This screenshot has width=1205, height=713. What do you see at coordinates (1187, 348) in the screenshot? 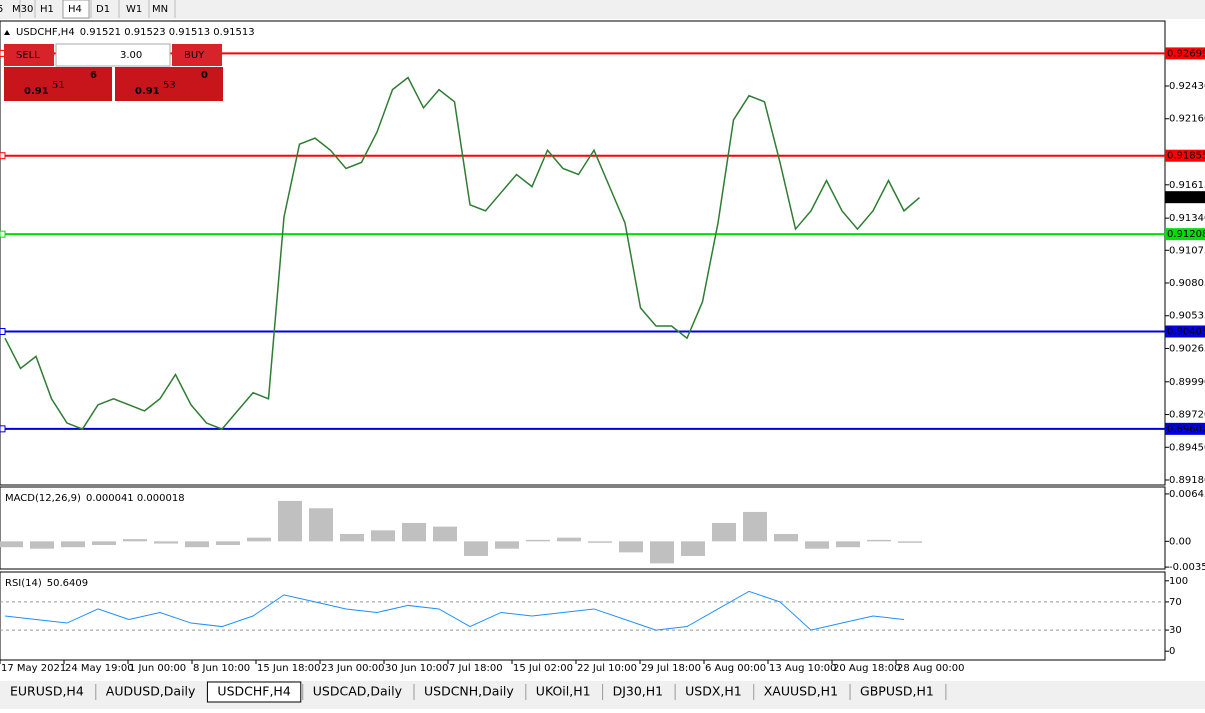
I see `y-tick-label: 0.90265` at bounding box center [1187, 348].